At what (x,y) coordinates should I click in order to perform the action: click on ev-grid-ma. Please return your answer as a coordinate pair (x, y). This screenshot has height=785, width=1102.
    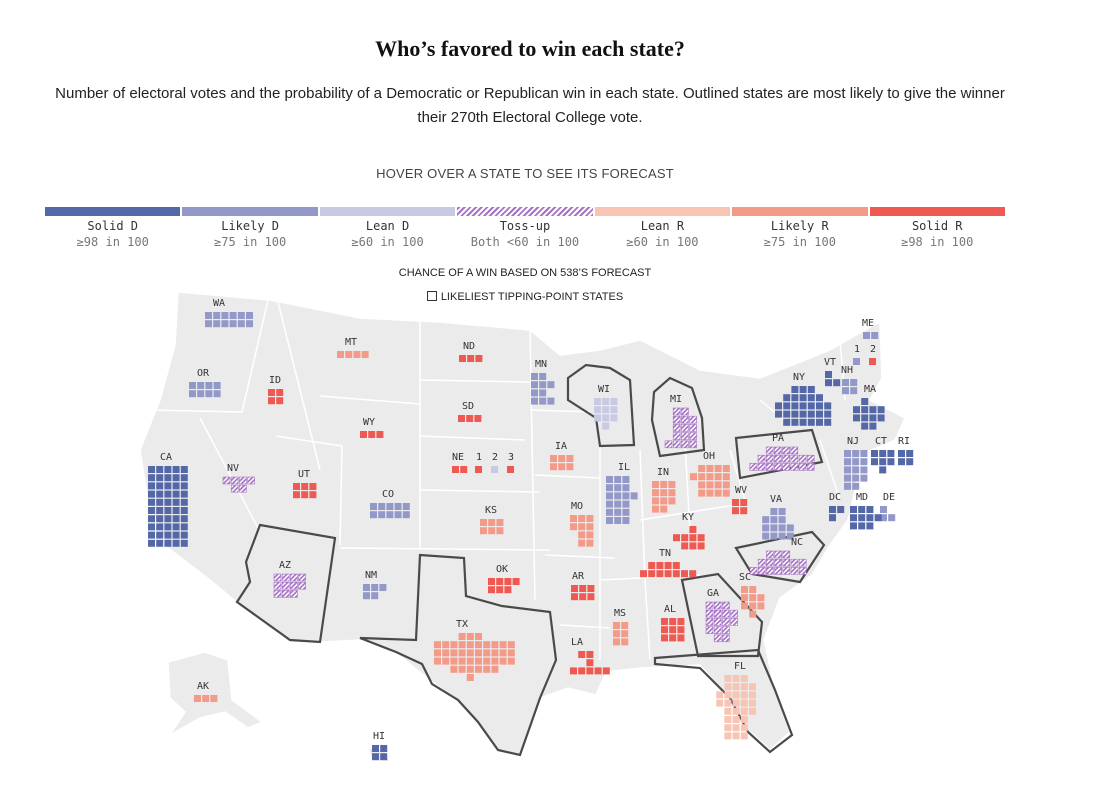
    Looking at the image, I should click on (869, 414).